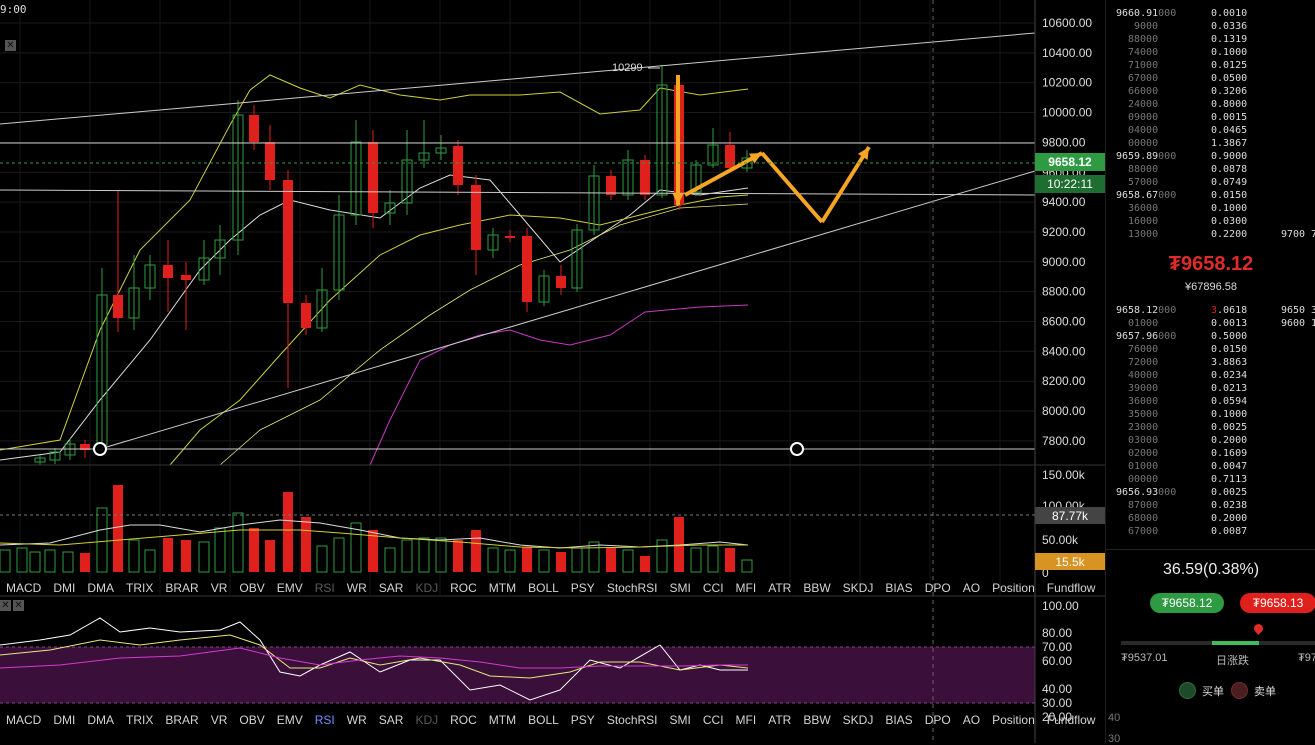 The height and width of the screenshot is (745, 1315). Describe the element at coordinates (1210, 454) in the screenshot. I see `orderbook-row: 02000 0.1609` at that location.